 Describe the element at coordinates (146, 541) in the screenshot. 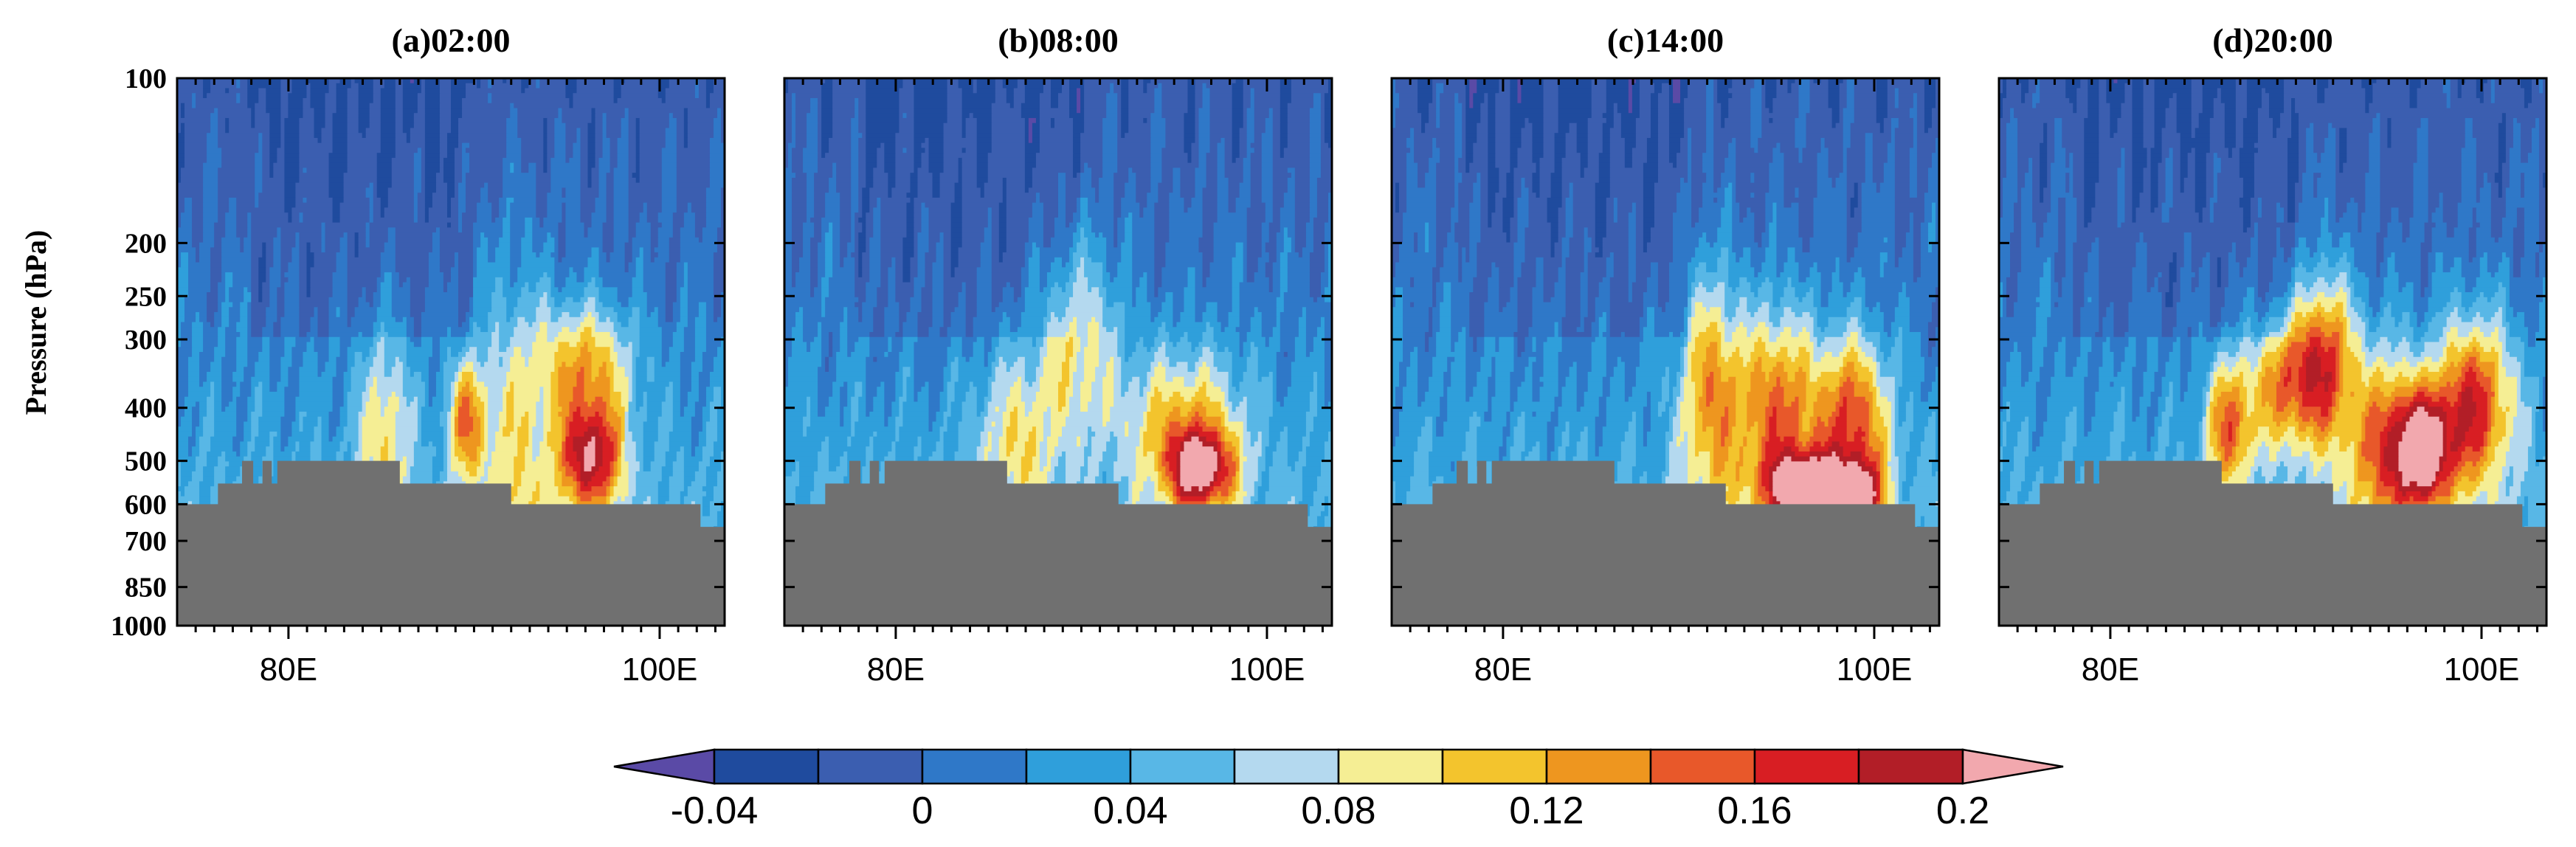

I see `y-tick-label: 700` at that location.